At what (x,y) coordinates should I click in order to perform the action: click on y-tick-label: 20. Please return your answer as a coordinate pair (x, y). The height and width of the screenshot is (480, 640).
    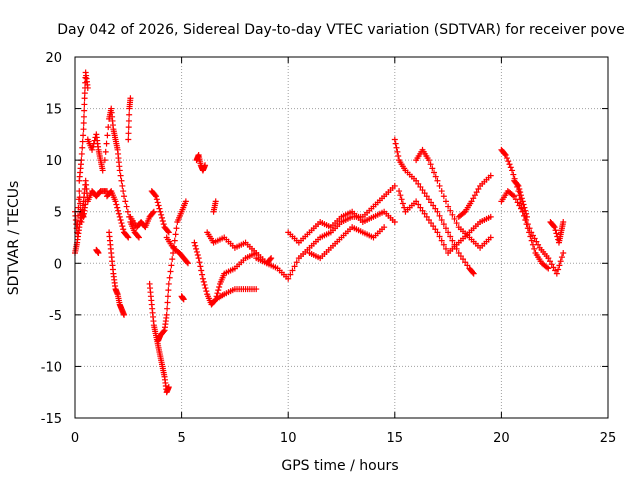
    Looking at the image, I should click on (53, 58).